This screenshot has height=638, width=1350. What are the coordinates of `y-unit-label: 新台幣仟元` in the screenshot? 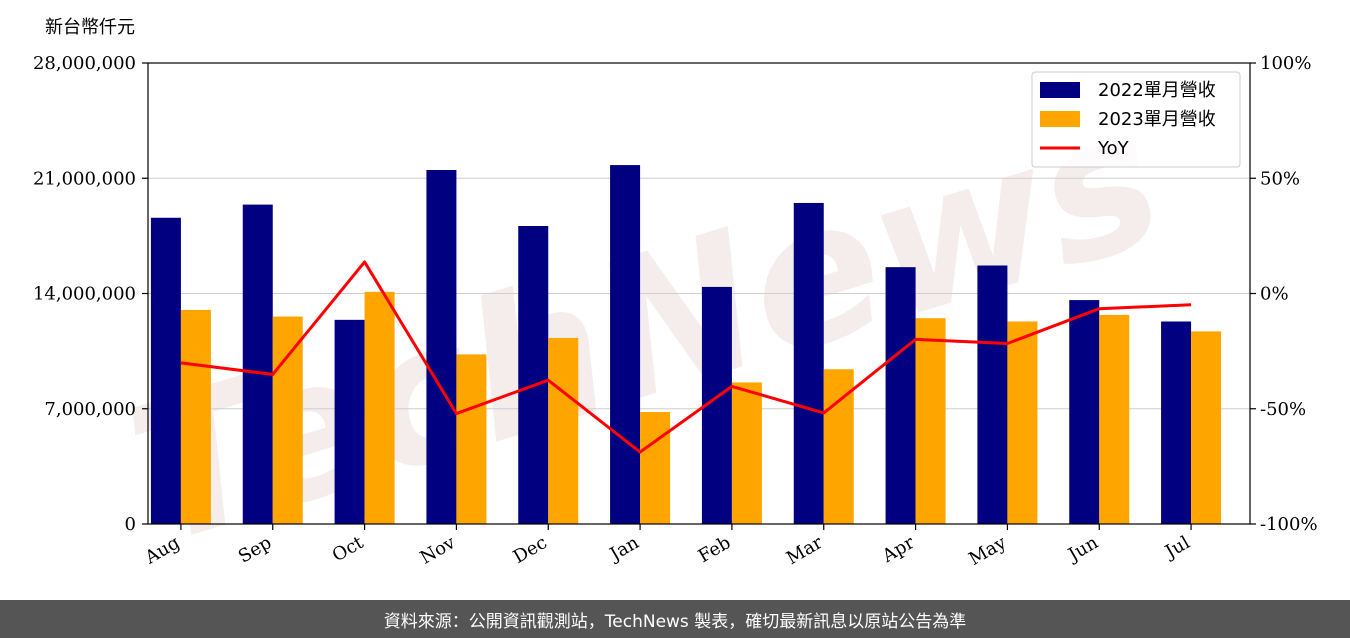 It's located at (90, 27).